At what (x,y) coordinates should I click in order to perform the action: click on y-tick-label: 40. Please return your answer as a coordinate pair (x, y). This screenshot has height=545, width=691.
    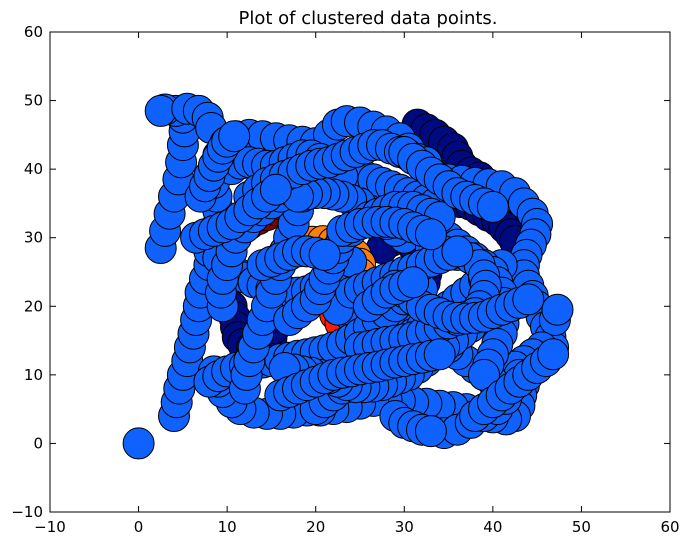
    Looking at the image, I should click on (33, 169).